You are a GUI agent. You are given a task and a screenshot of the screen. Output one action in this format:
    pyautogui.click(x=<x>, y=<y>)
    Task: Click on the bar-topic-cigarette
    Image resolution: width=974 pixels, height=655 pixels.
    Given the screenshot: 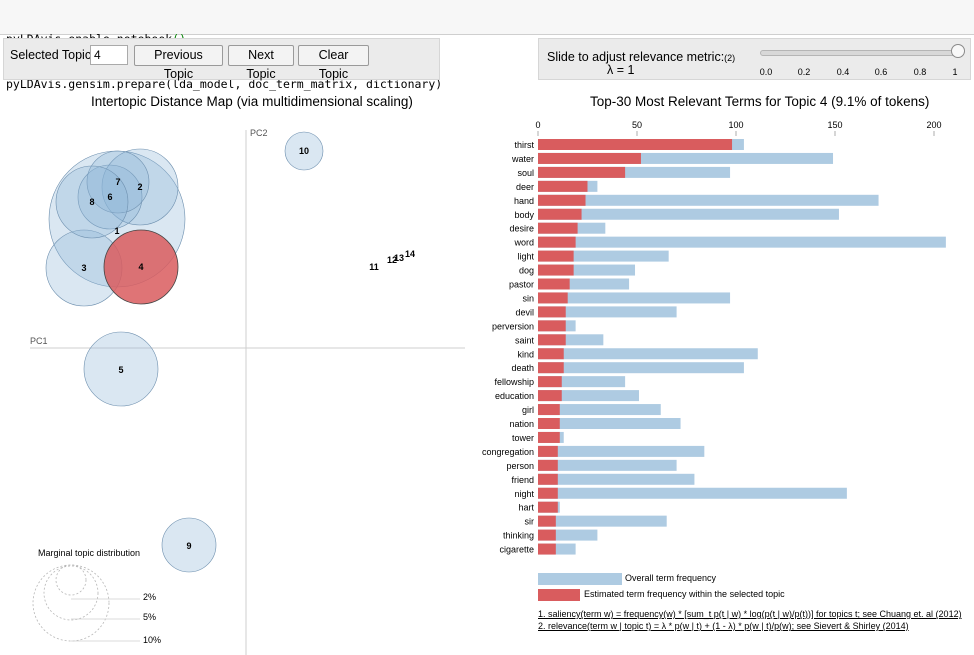 What is the action you would take?
    pyautogui.click(x=547, y=549)
    